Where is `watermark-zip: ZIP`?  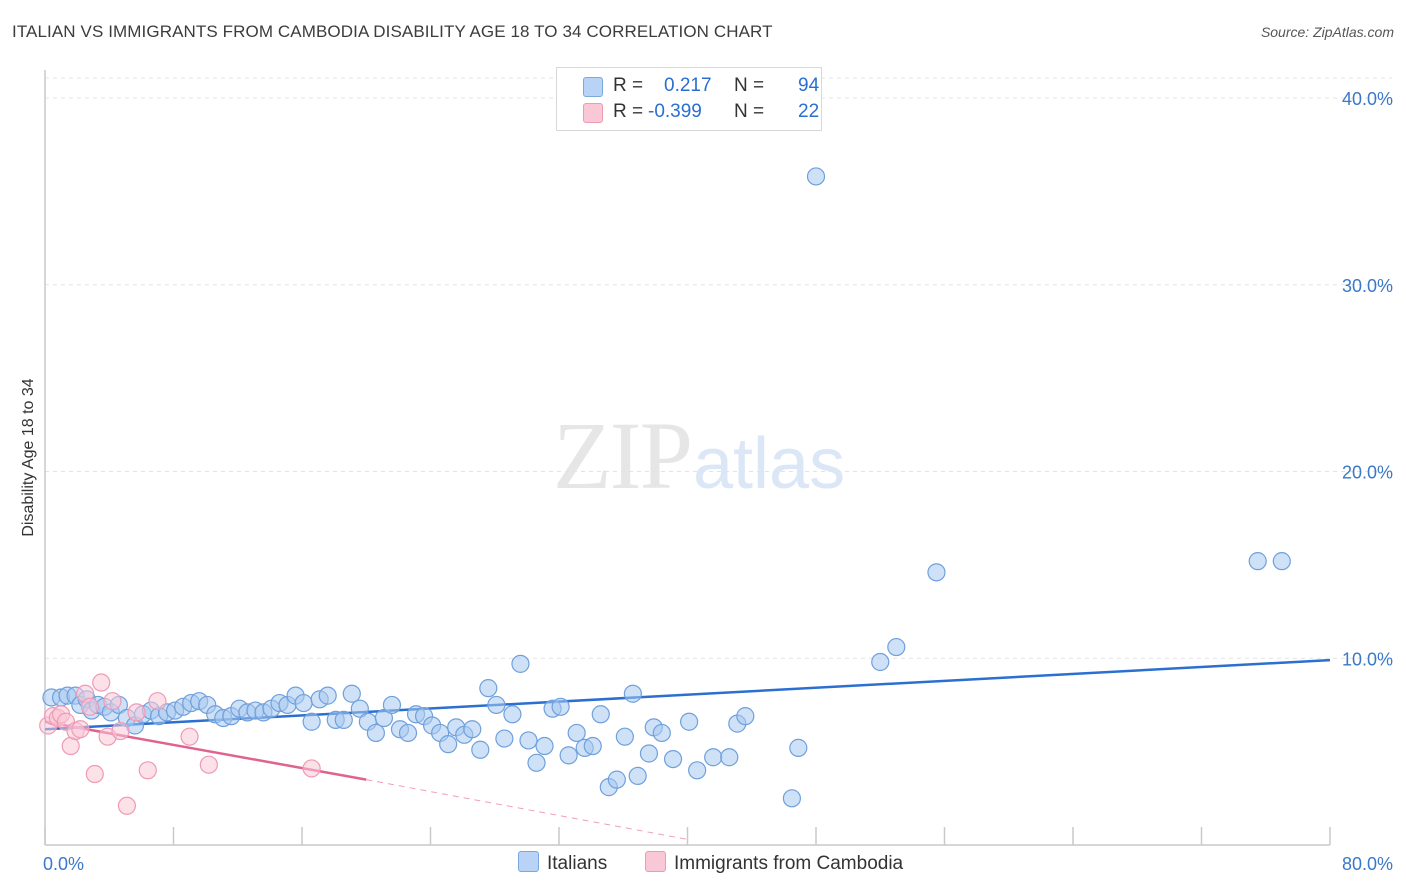 watermark-zip: ZIP is located at coordinates (623, 455).